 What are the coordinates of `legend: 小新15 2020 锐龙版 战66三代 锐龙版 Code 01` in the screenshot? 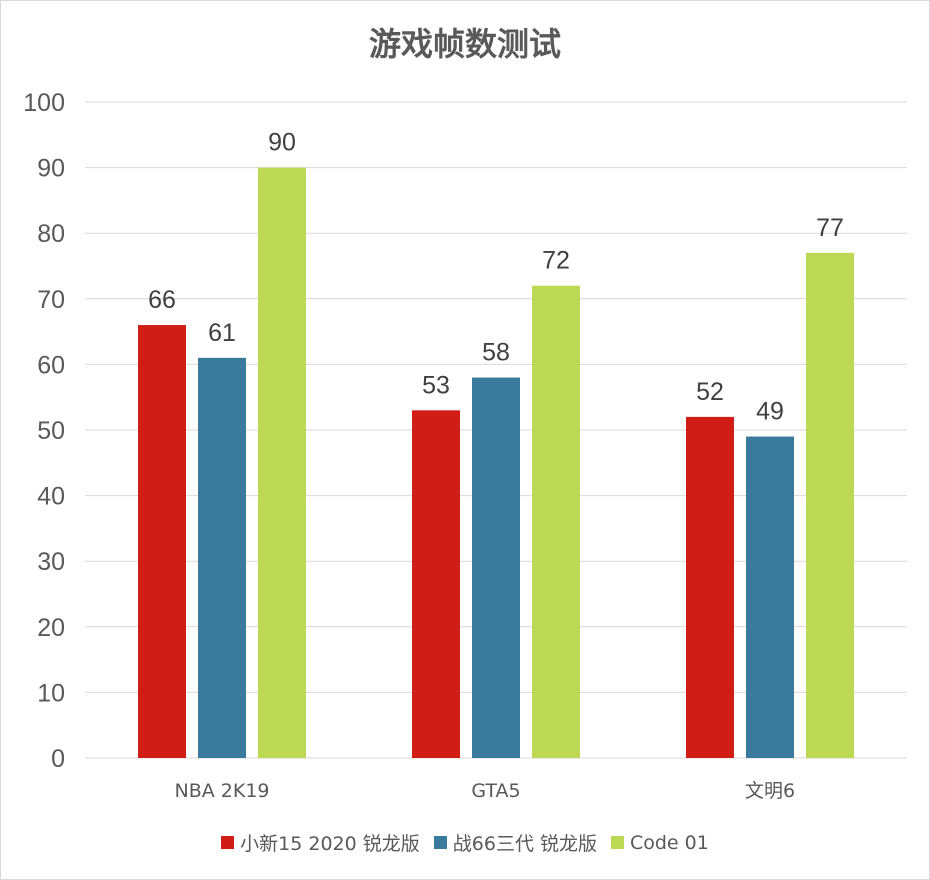 It's located at (465, 842).